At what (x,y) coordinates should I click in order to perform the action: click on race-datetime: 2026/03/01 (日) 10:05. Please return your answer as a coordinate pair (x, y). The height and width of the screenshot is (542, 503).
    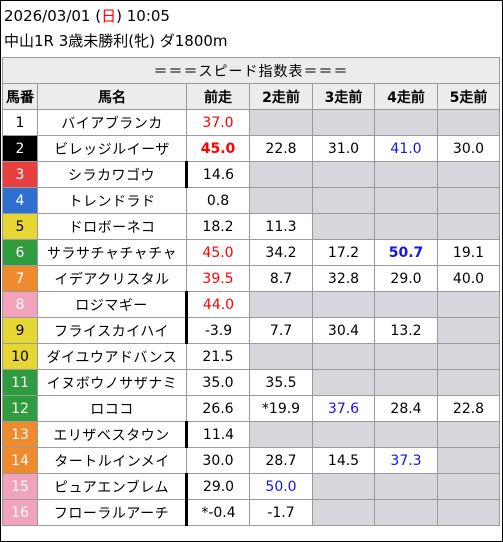
    Looking at the image, I should click on (87, 16).